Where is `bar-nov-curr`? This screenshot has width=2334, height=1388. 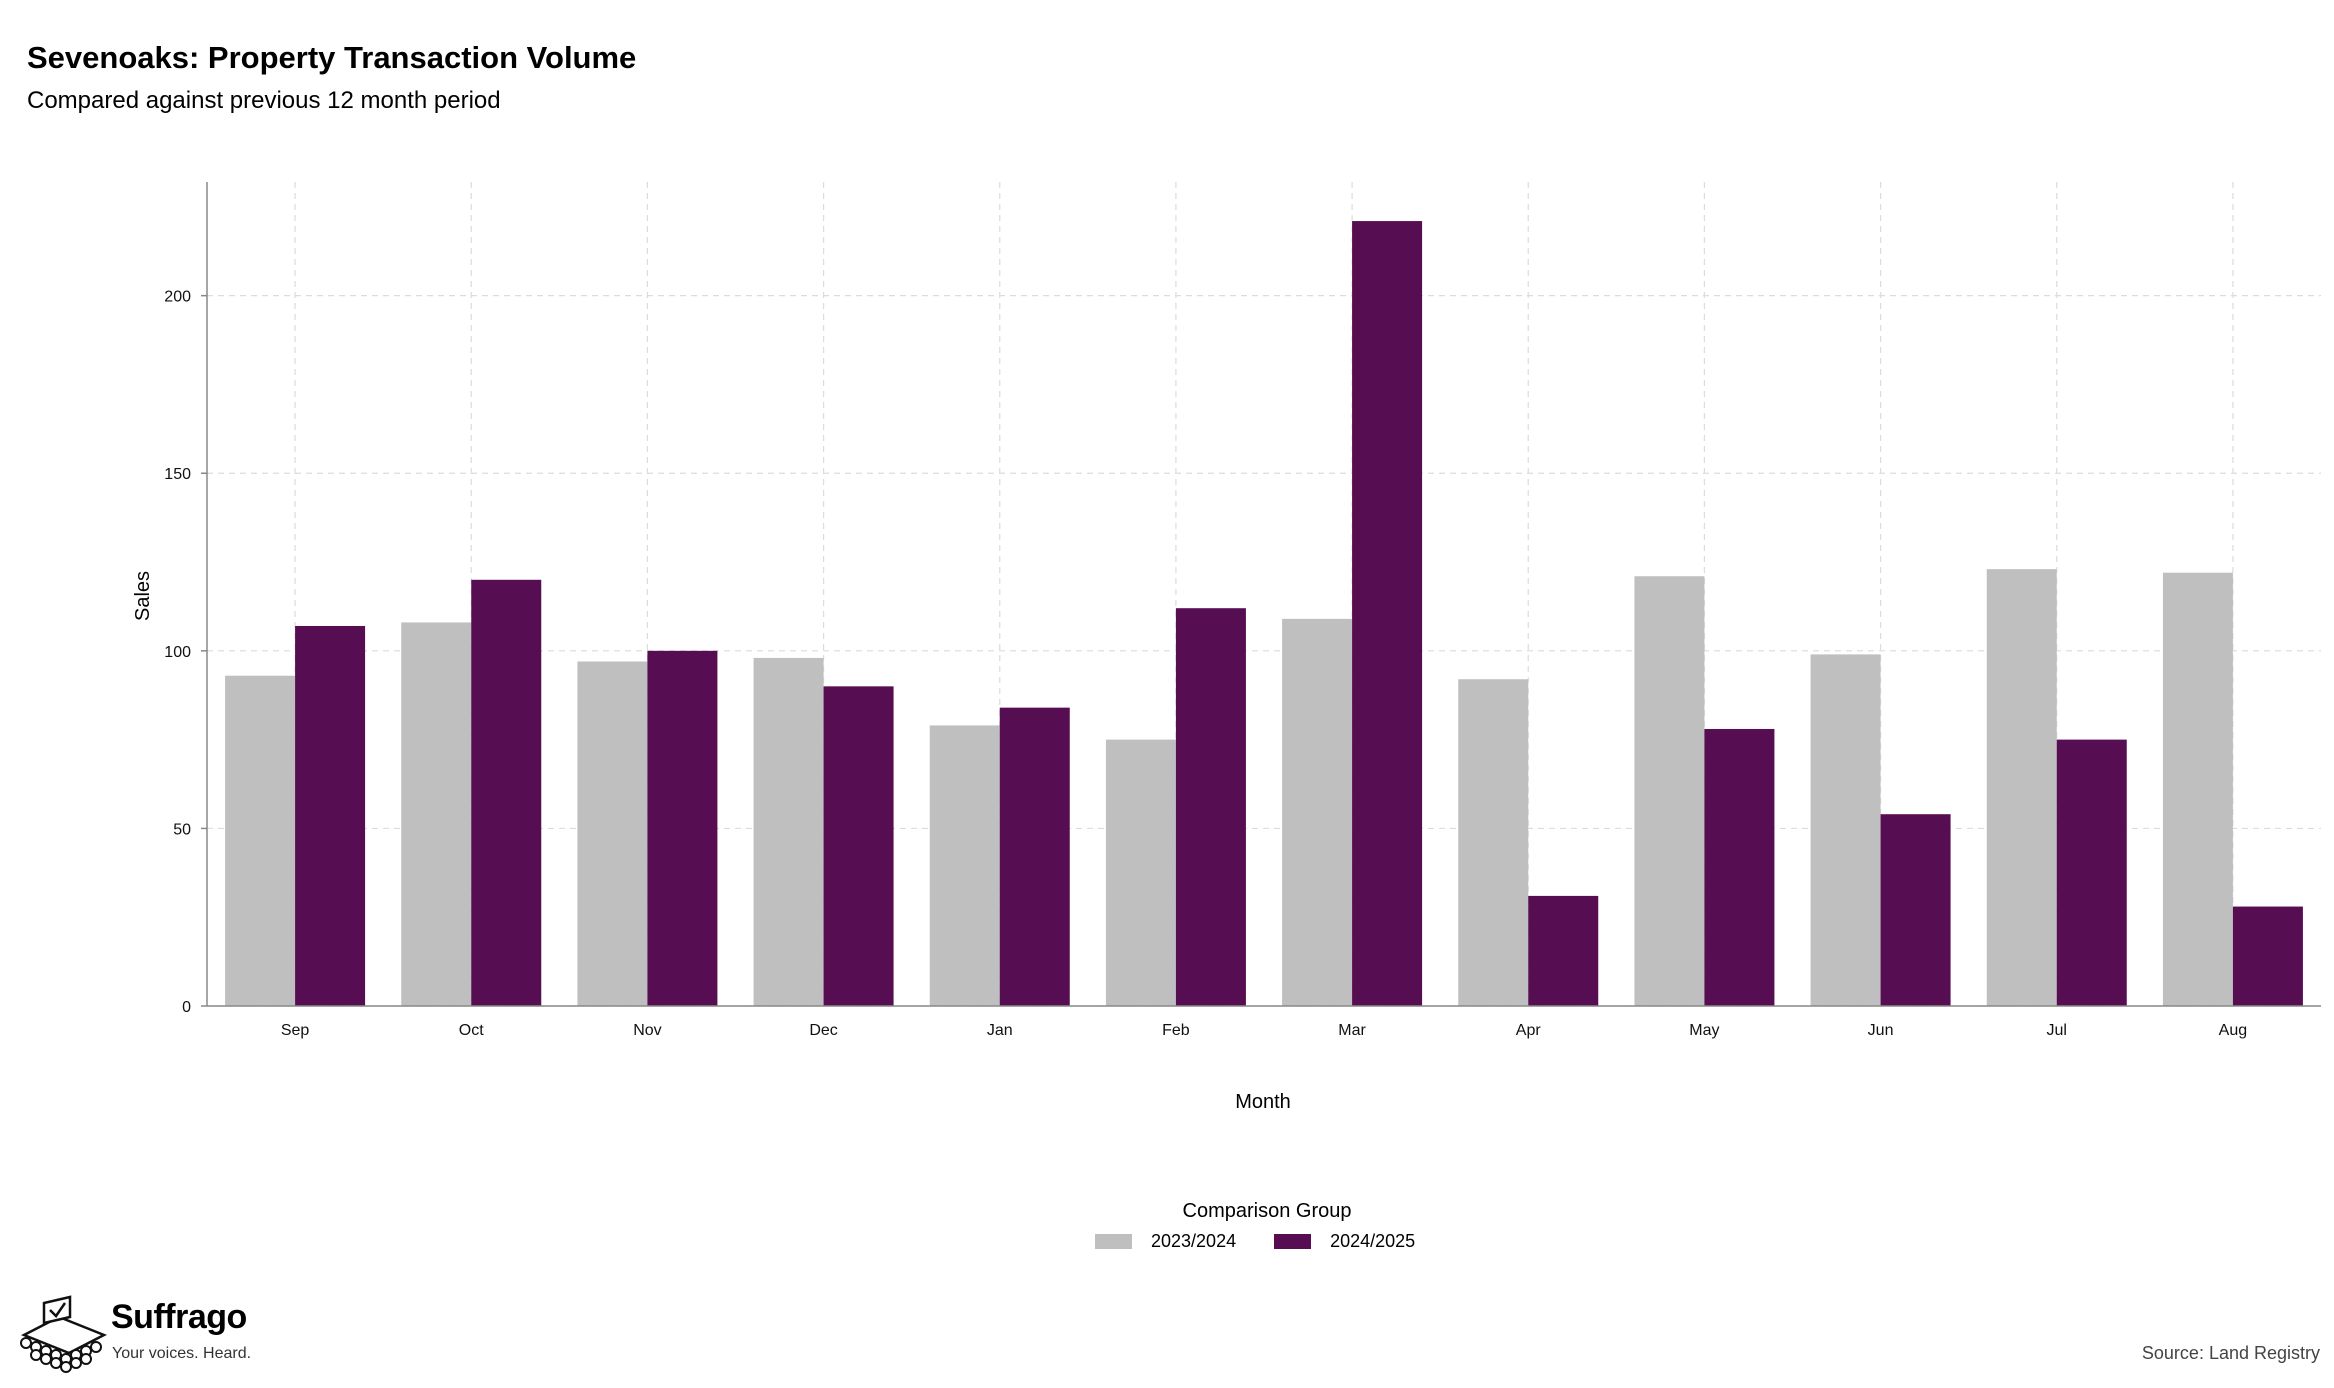
bar-nov-curr is located at coordinates (682, 828).